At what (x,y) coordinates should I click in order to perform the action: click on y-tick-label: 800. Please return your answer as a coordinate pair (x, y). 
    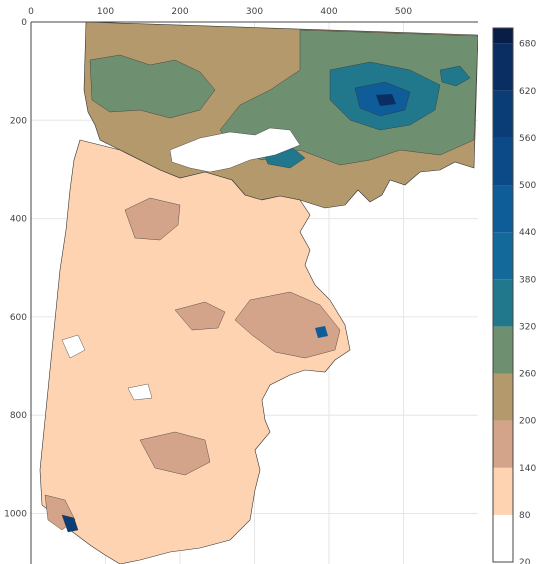
    Looking at the image, I should click on (18, 416).